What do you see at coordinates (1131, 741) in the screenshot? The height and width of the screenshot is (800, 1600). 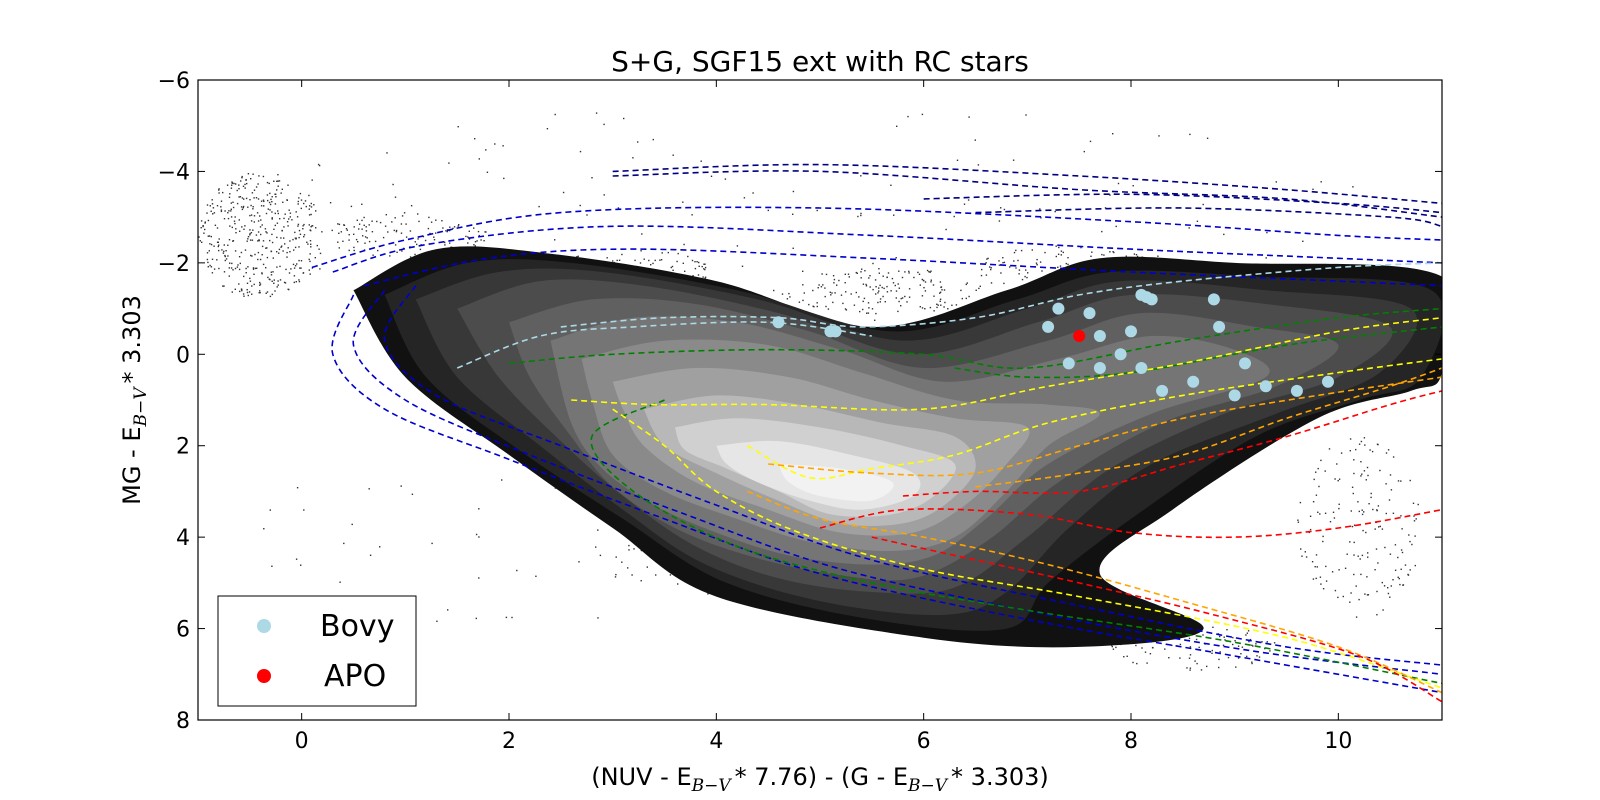 I see `x-tick-label: 8` at bounding box center [1131, 741].